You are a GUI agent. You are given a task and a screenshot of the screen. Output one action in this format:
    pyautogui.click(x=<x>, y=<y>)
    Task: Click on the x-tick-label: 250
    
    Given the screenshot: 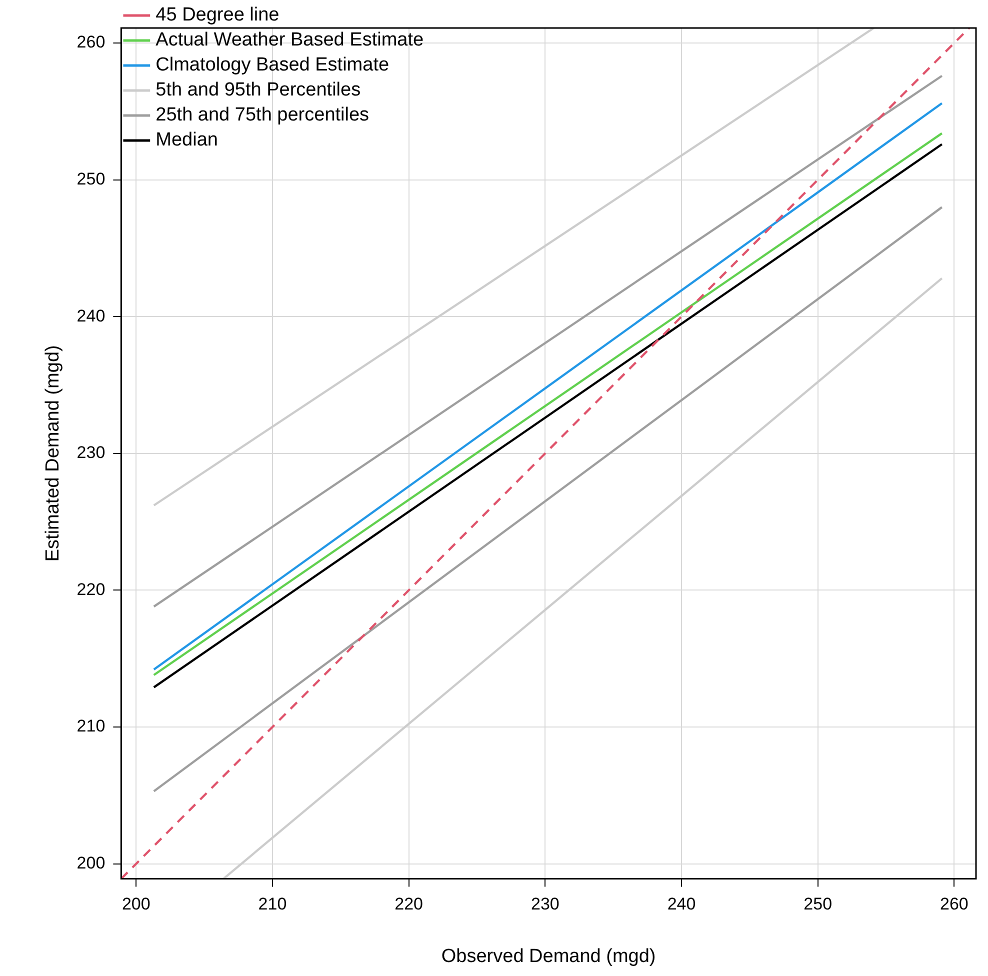 What is the action you would take?
    pyautogui.click(x=818, y=904)
    